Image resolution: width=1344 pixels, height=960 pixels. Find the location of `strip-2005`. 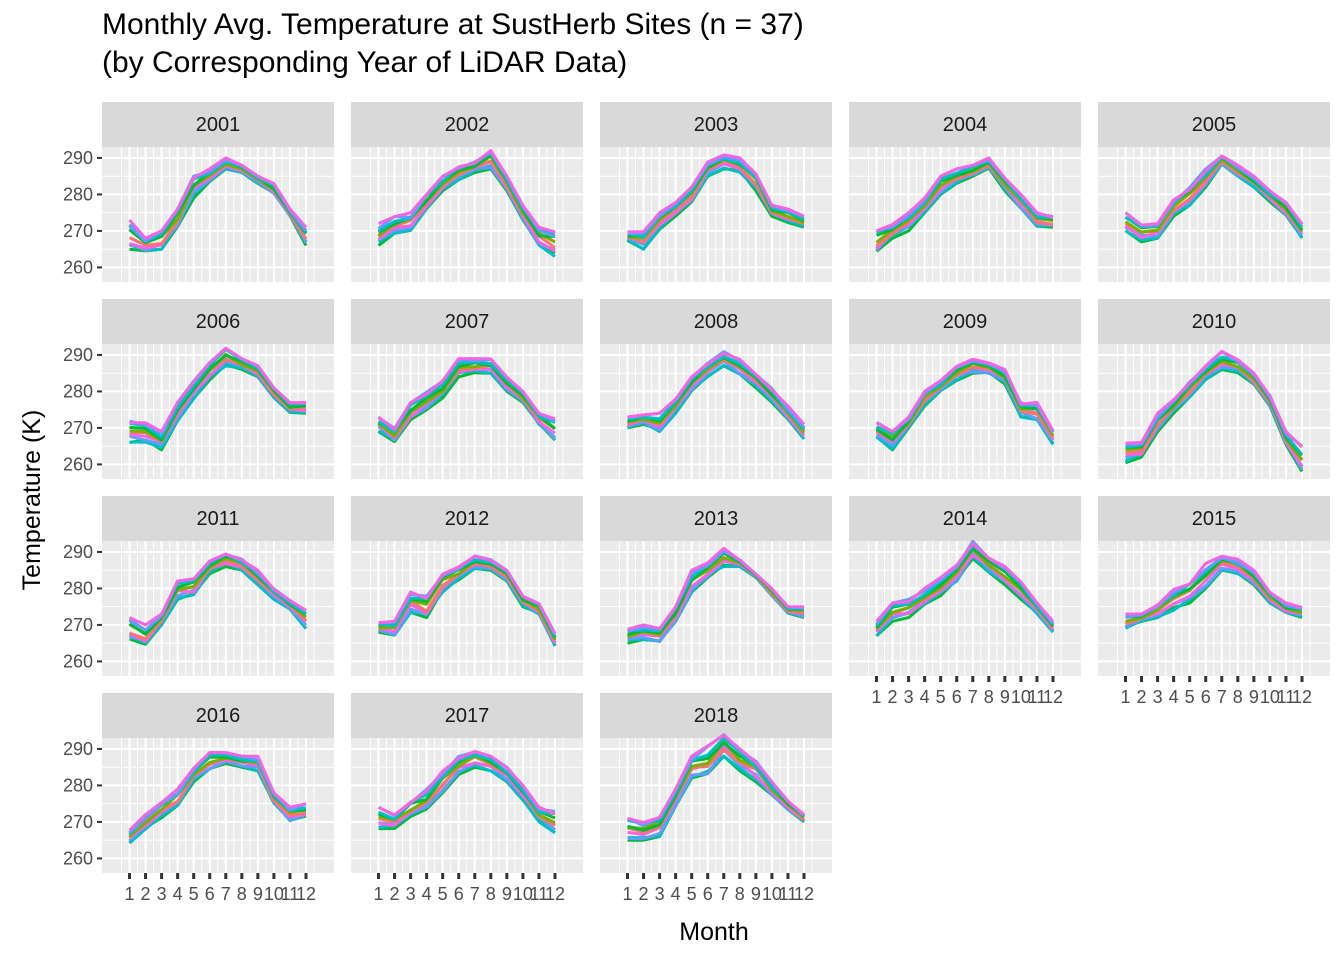

strip-2005 is located at coordinates (1214, 124).